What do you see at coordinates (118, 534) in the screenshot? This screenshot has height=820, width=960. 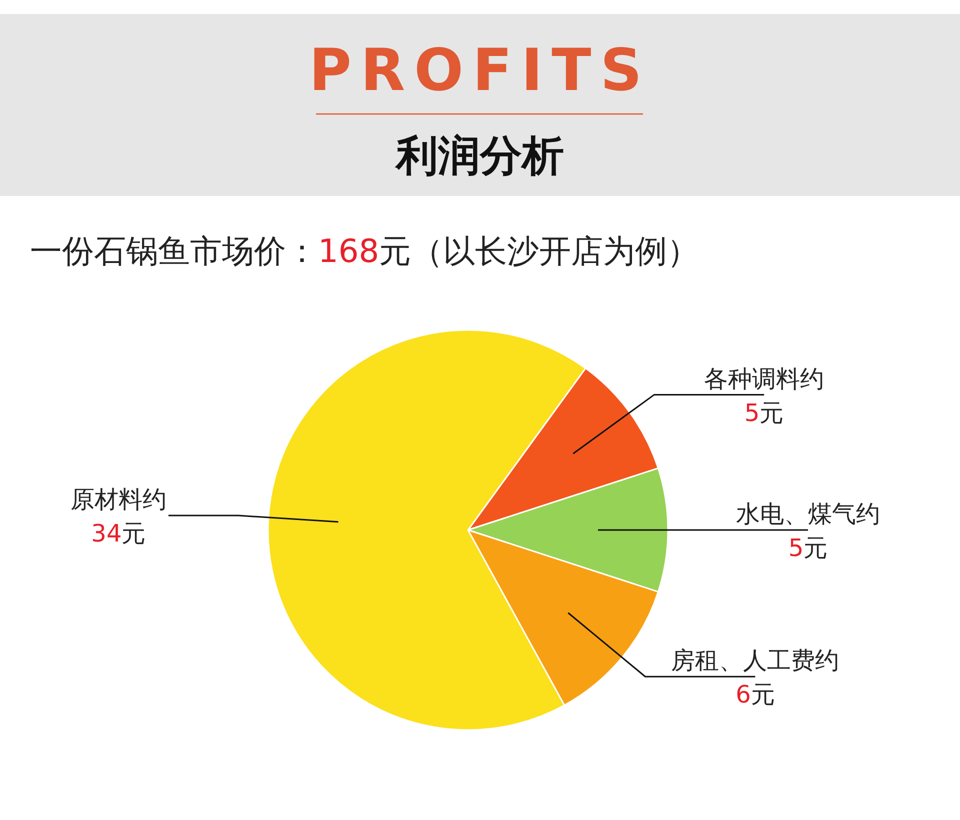 I see `data-label: 34元` at bounding box center [118, 534].